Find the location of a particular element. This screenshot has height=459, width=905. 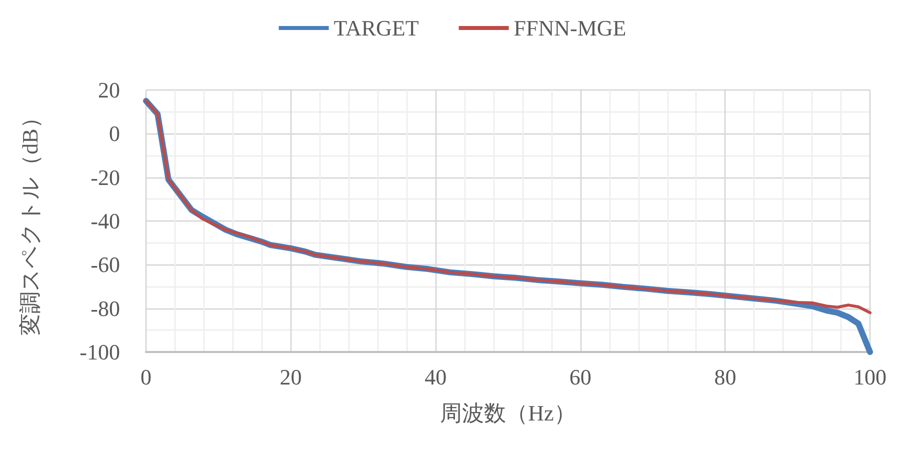

x-tick-label: 80 is located at coordinates (725, 377).